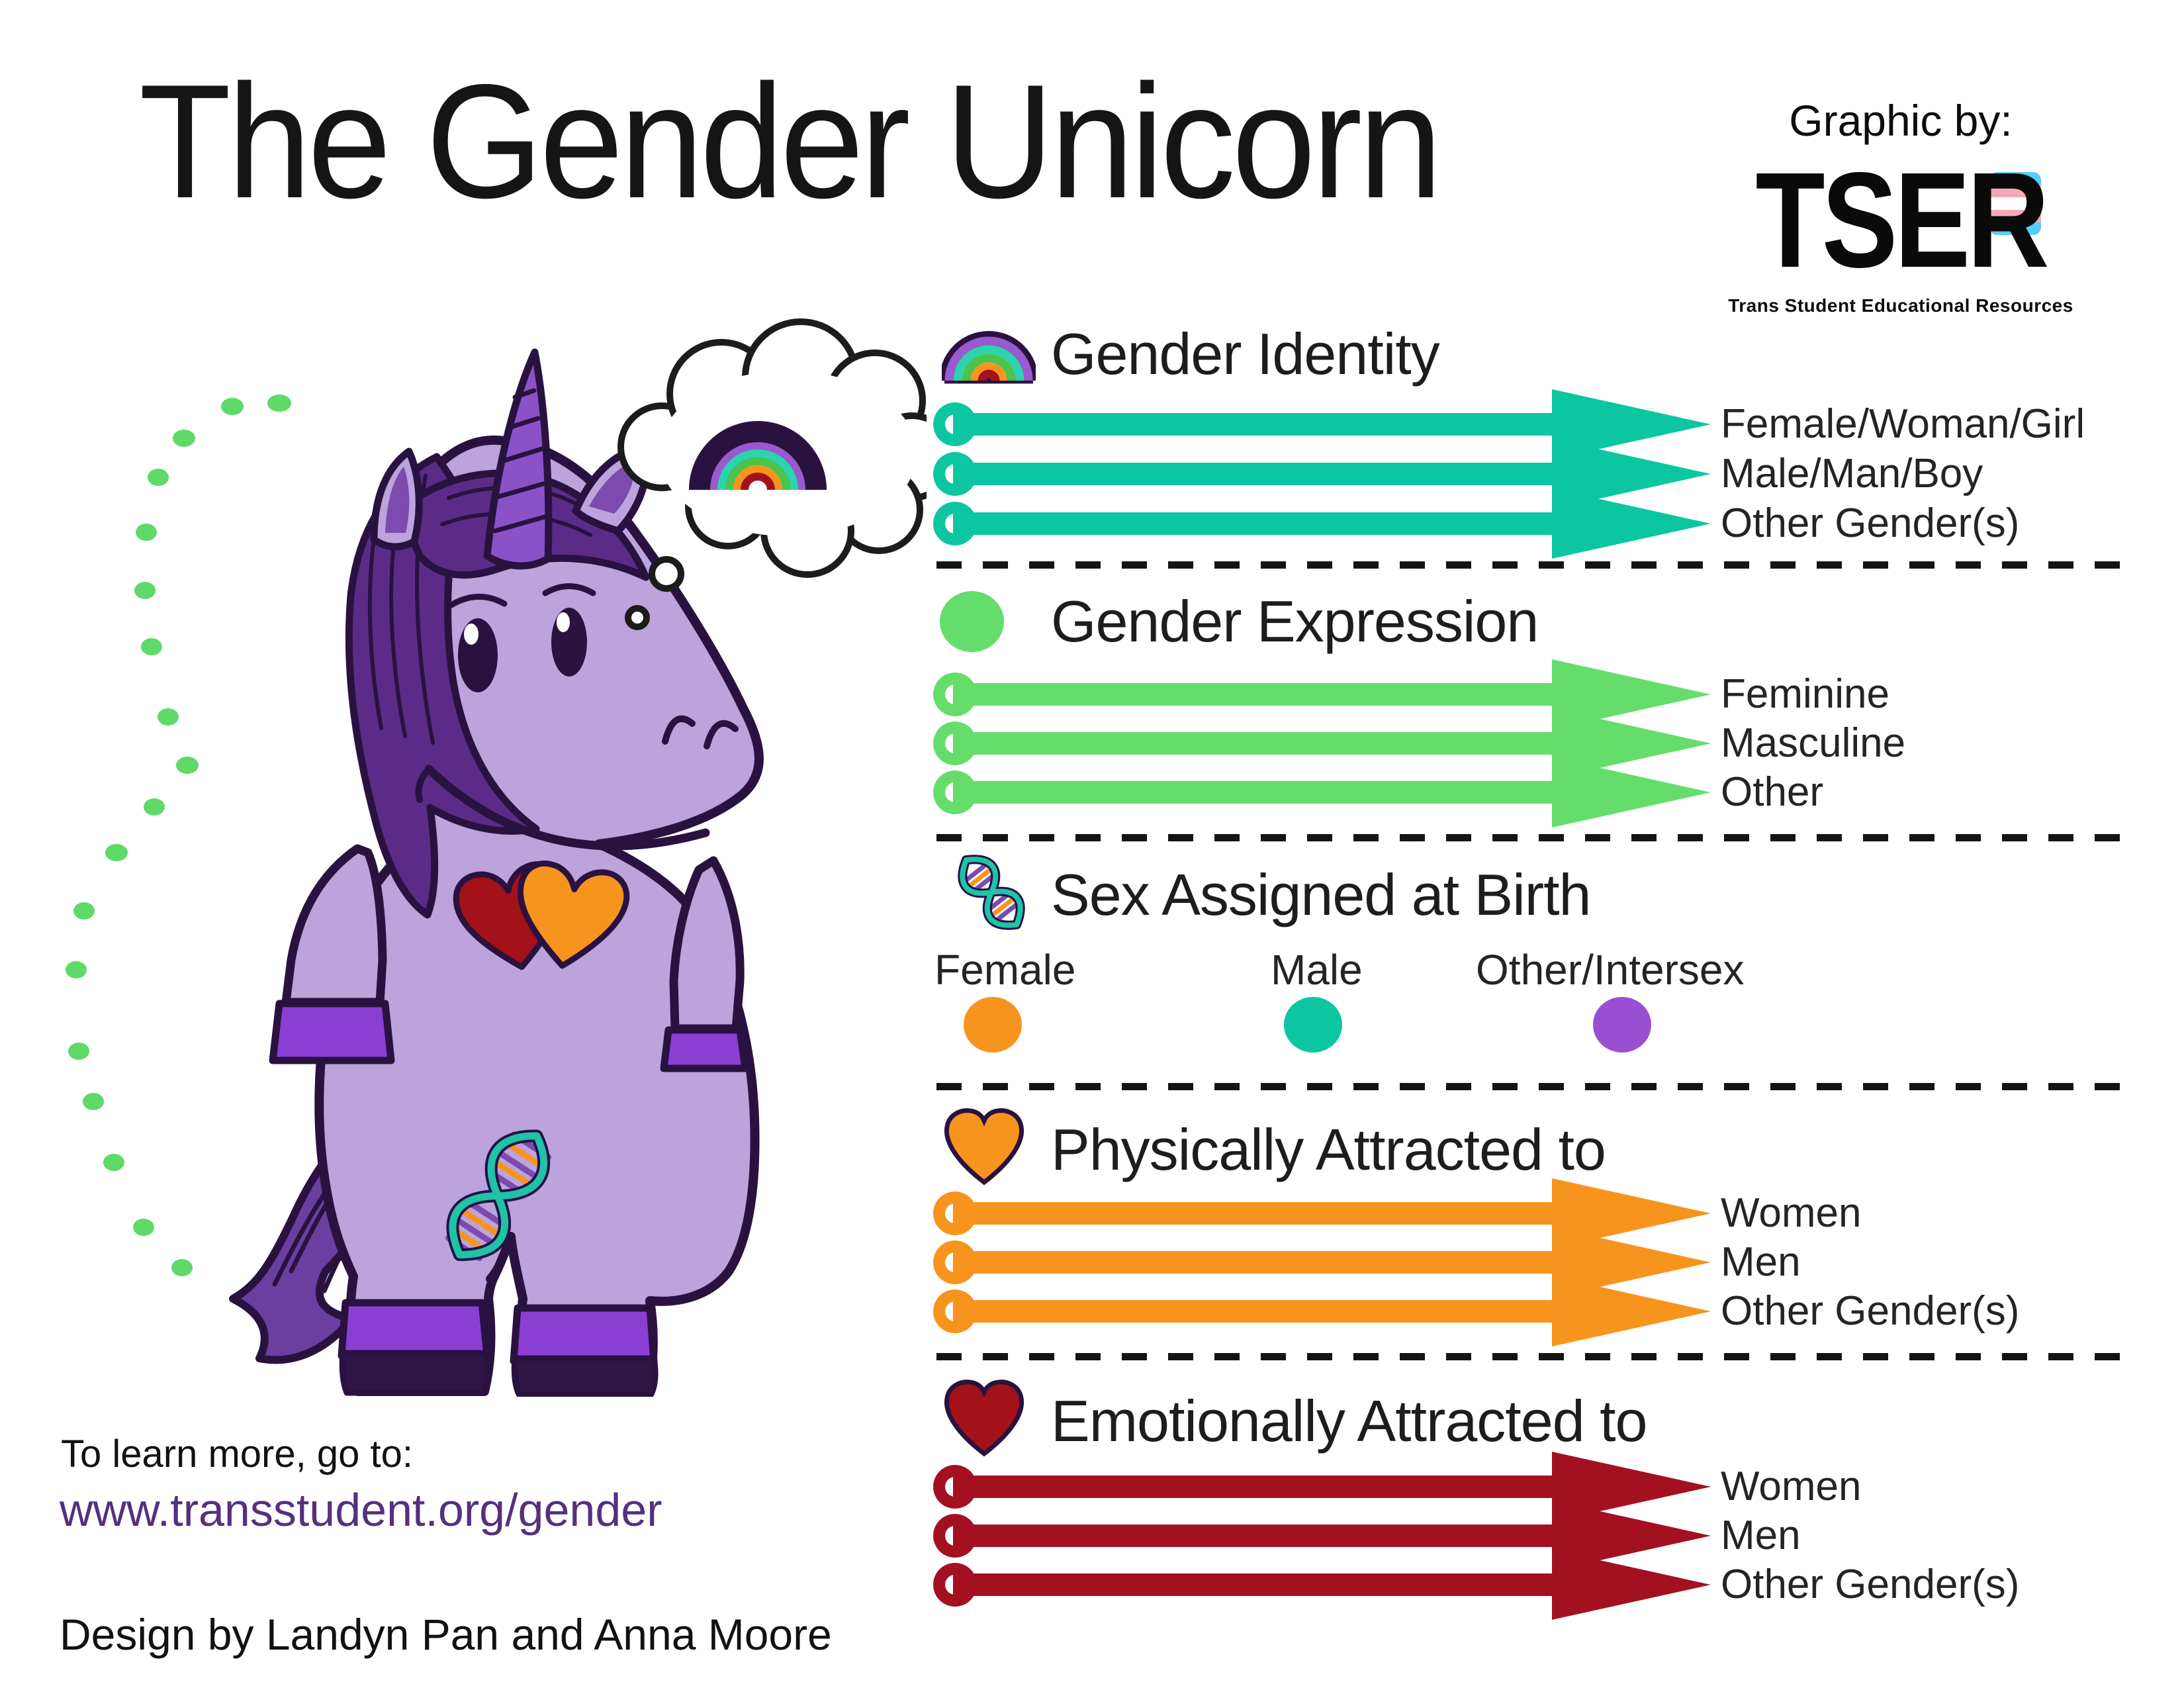 This screenshot has width=2184, height=1688. I want to click on unicorn-leg-cuffs, so click(498, 1348).